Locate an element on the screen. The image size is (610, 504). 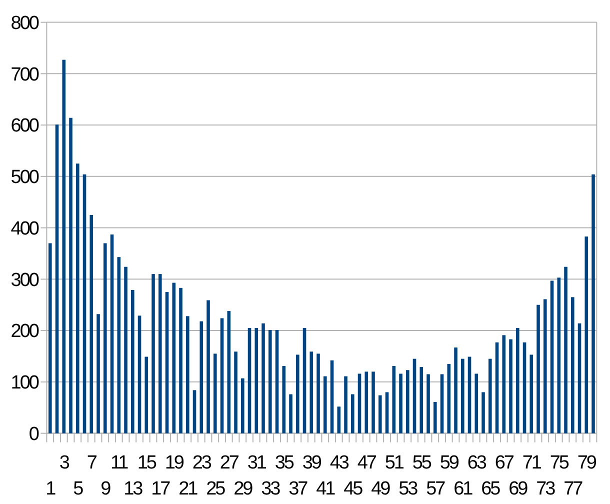
x-tick-label: 19 is located at coordinates (174, 463).